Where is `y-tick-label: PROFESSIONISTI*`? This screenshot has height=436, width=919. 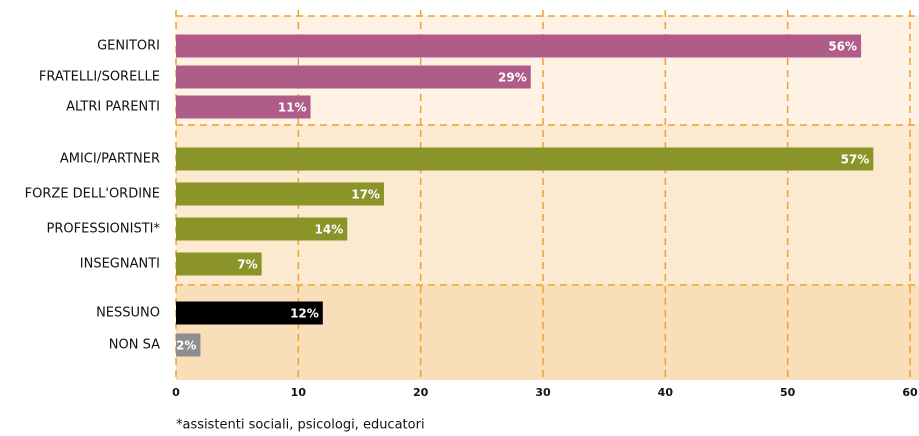 y-tick-label: PROFESSIONISTI* is located at coordinates (104, 229).